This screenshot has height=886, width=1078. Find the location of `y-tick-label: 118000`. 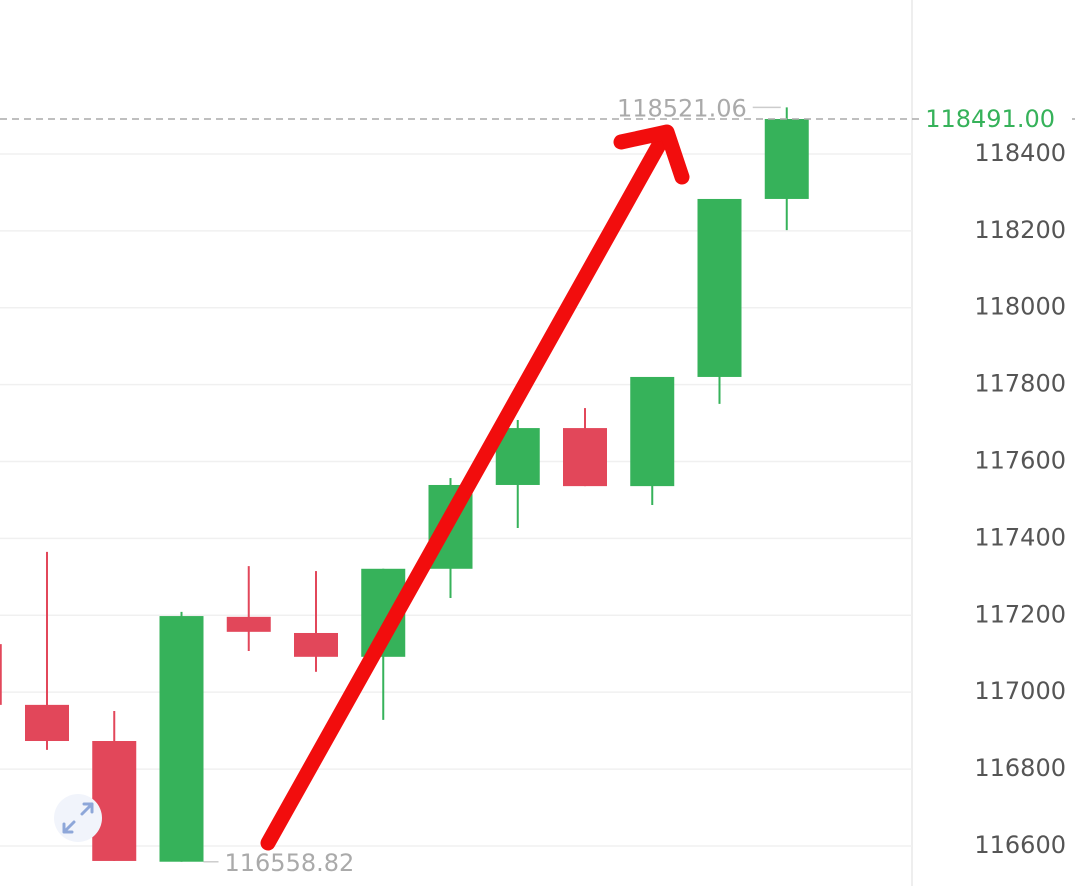

y-tick-label: 118000 is located at coordinates (1020, 307).